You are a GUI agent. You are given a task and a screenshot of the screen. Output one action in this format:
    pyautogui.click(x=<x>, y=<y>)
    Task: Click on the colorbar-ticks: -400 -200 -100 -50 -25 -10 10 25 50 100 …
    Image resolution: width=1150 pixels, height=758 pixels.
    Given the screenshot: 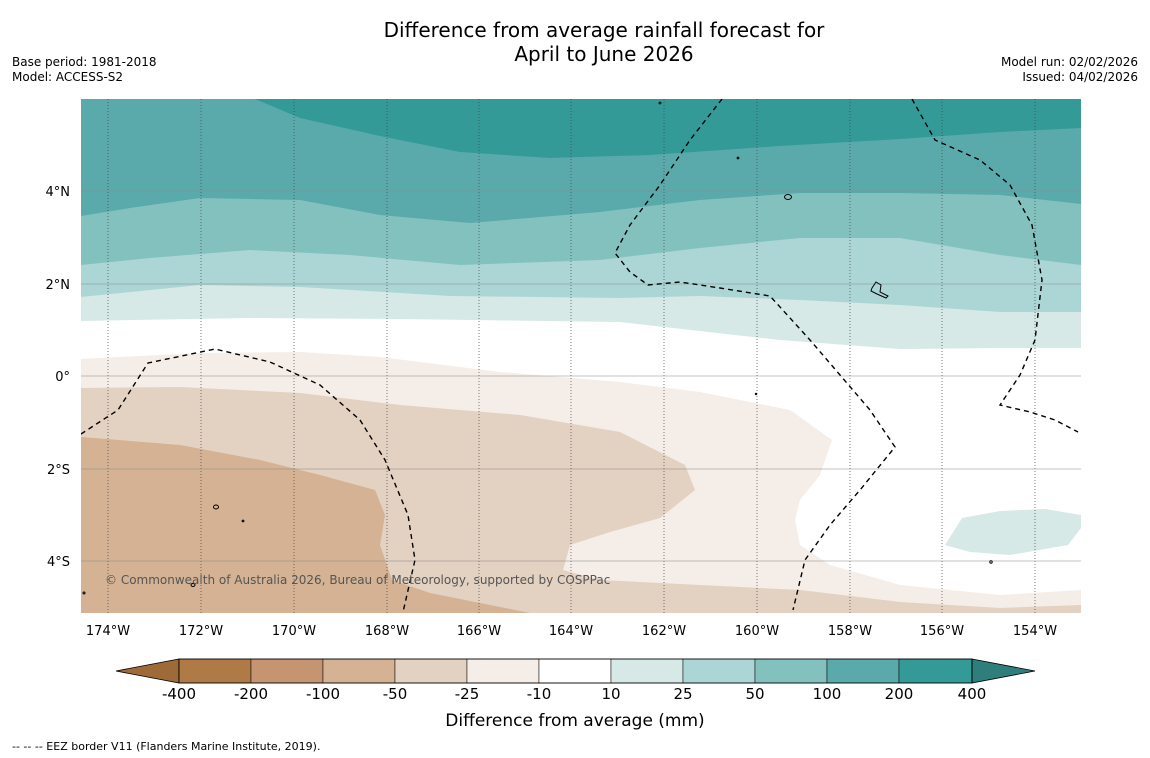 What is the action you would take?
    pyautogui.click(x=574, y=694)
    